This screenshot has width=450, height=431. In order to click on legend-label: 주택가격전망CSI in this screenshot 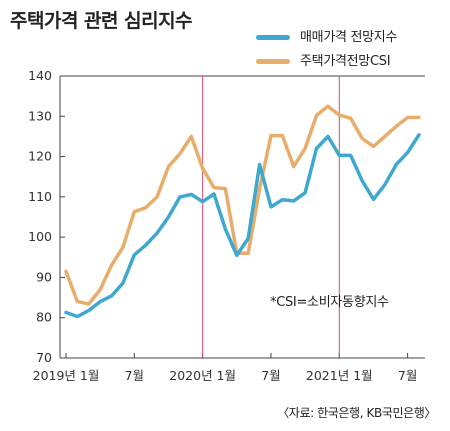, I will do `click(345, 61)`.